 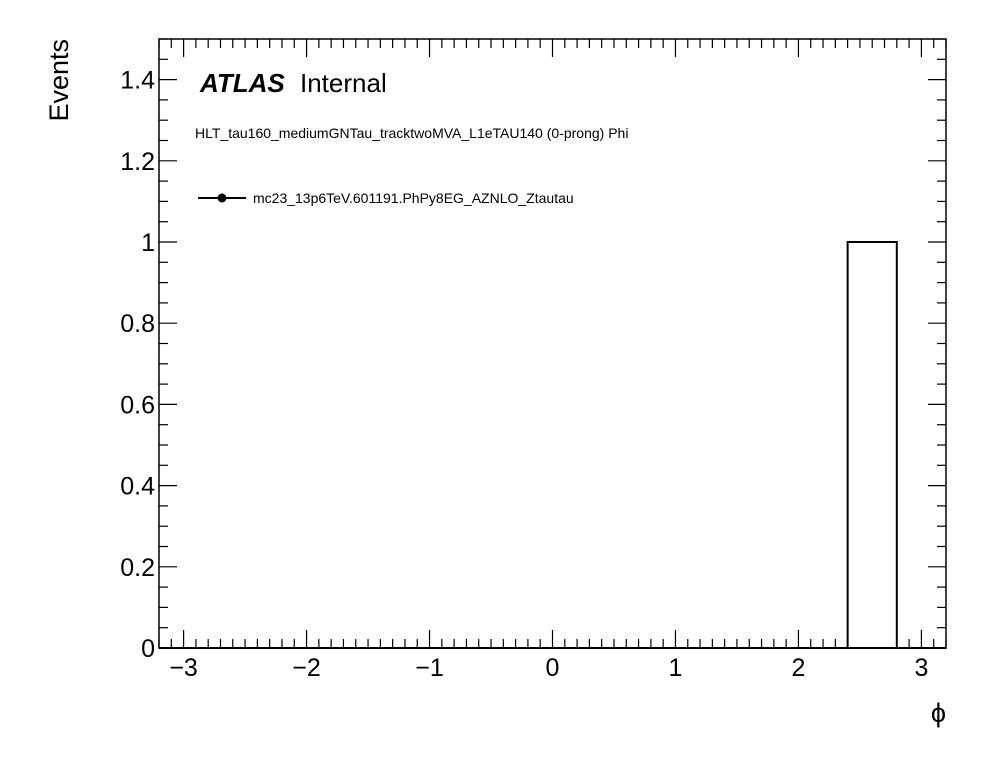 I want to click on y-tick-label: 0.2, so click(x=137, y=568).